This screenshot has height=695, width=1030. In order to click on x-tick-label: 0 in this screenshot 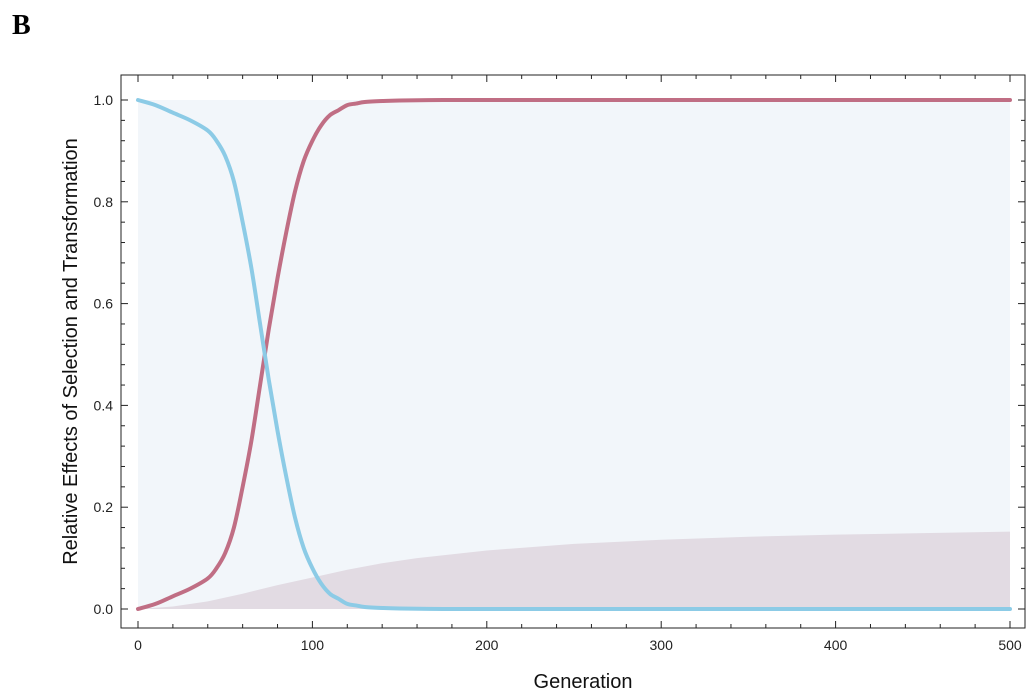, I will do `click(138, 645)`.